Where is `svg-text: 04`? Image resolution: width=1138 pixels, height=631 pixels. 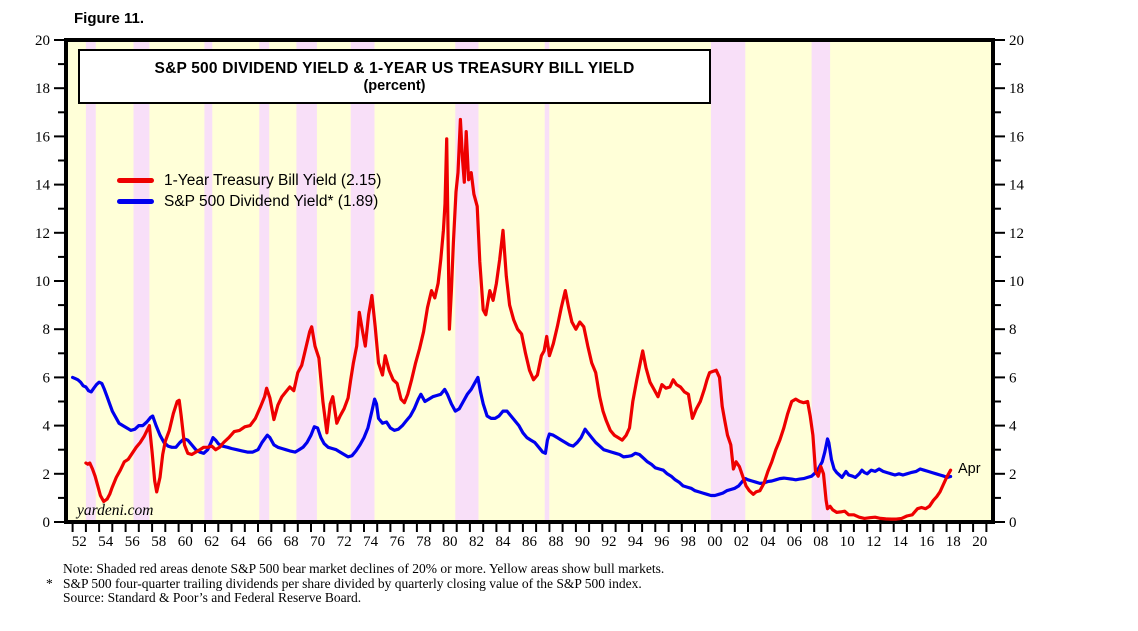
svg-text: 04 is located at coordinates (768, 542).